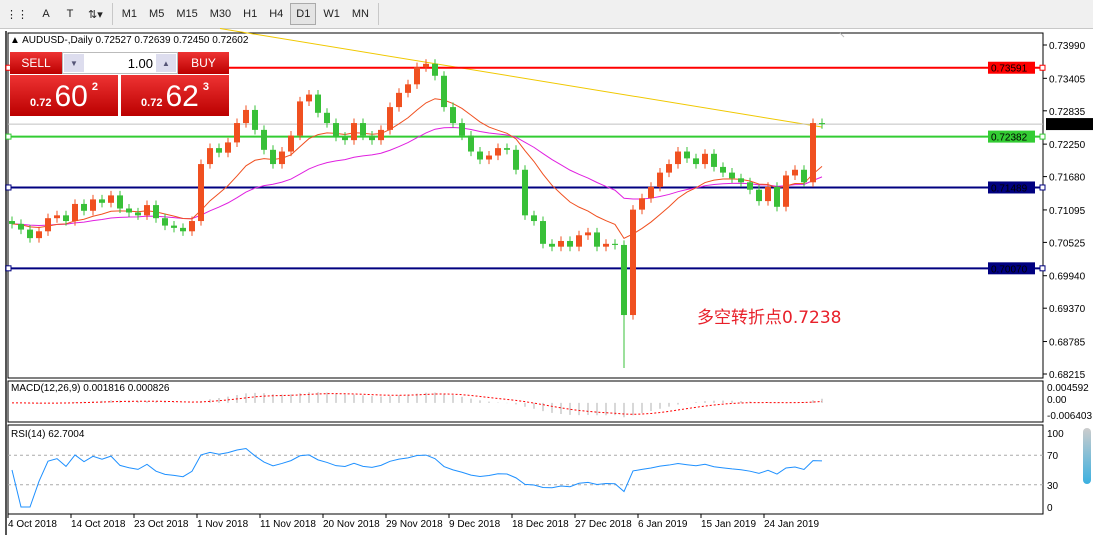  I want to click on timeframe-d1: D1, so click(303, 14).